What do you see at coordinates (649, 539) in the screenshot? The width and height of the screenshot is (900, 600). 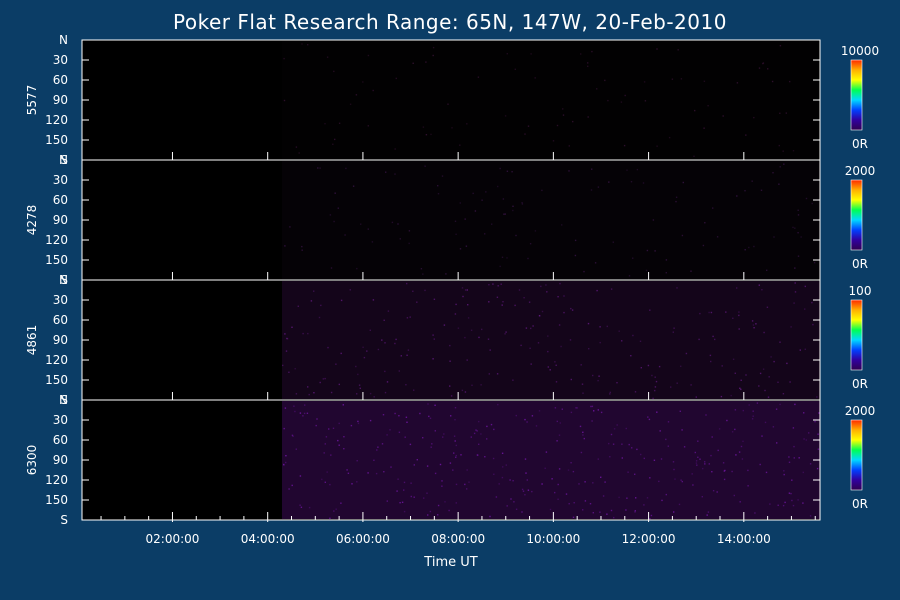 I see `x-tick-label: 12:00:00` at bounding box center [649, 539].